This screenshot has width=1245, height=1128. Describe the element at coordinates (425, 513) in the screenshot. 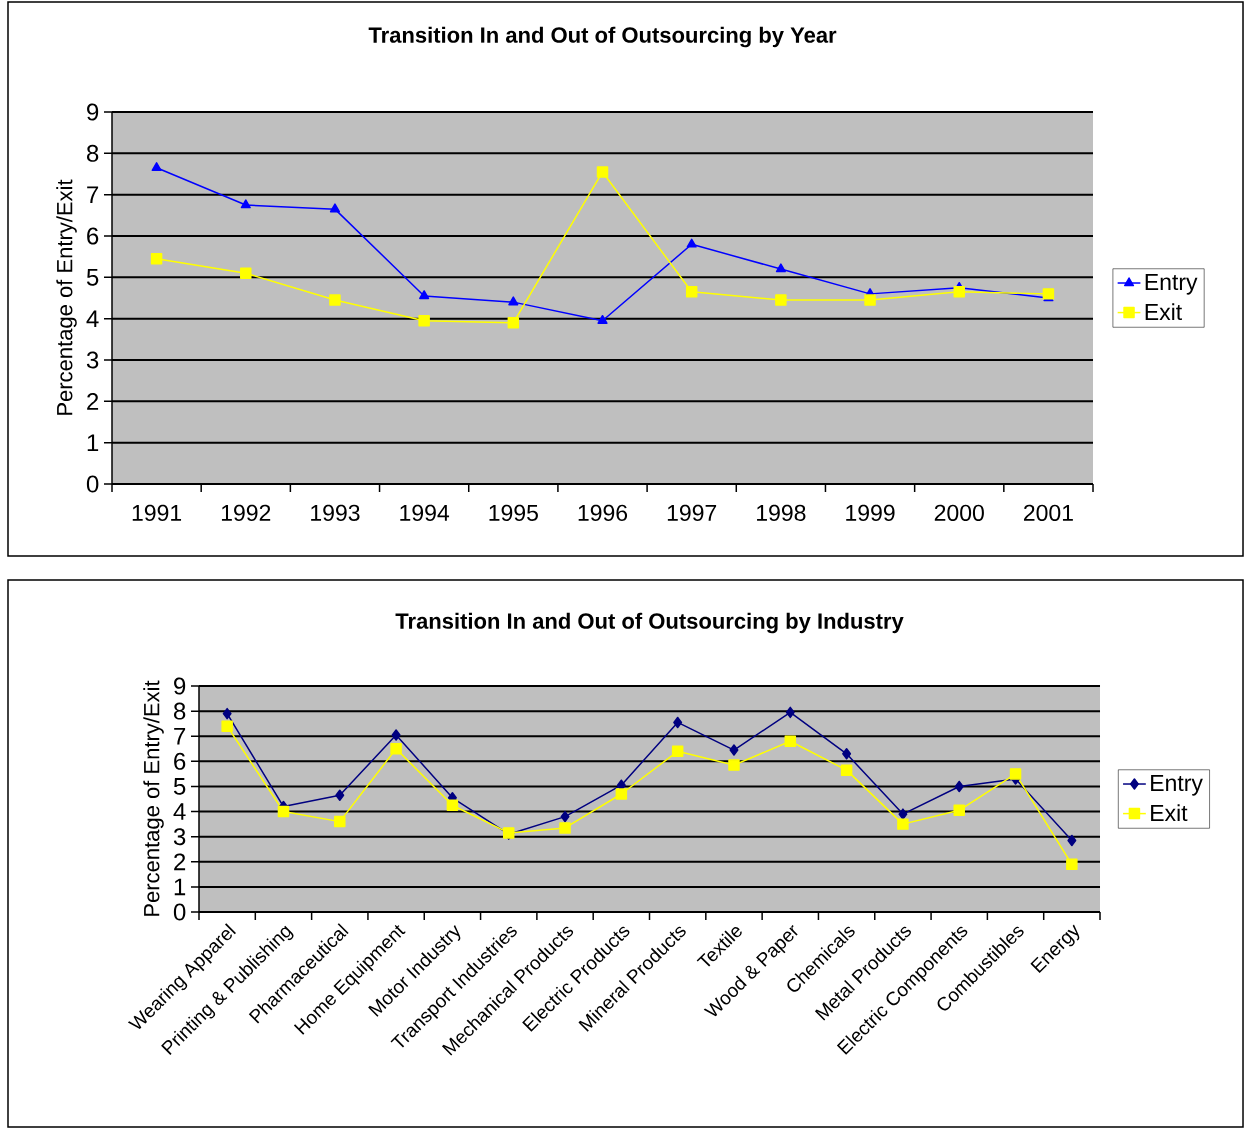

I see `x-tick-label: 1994` at that location.